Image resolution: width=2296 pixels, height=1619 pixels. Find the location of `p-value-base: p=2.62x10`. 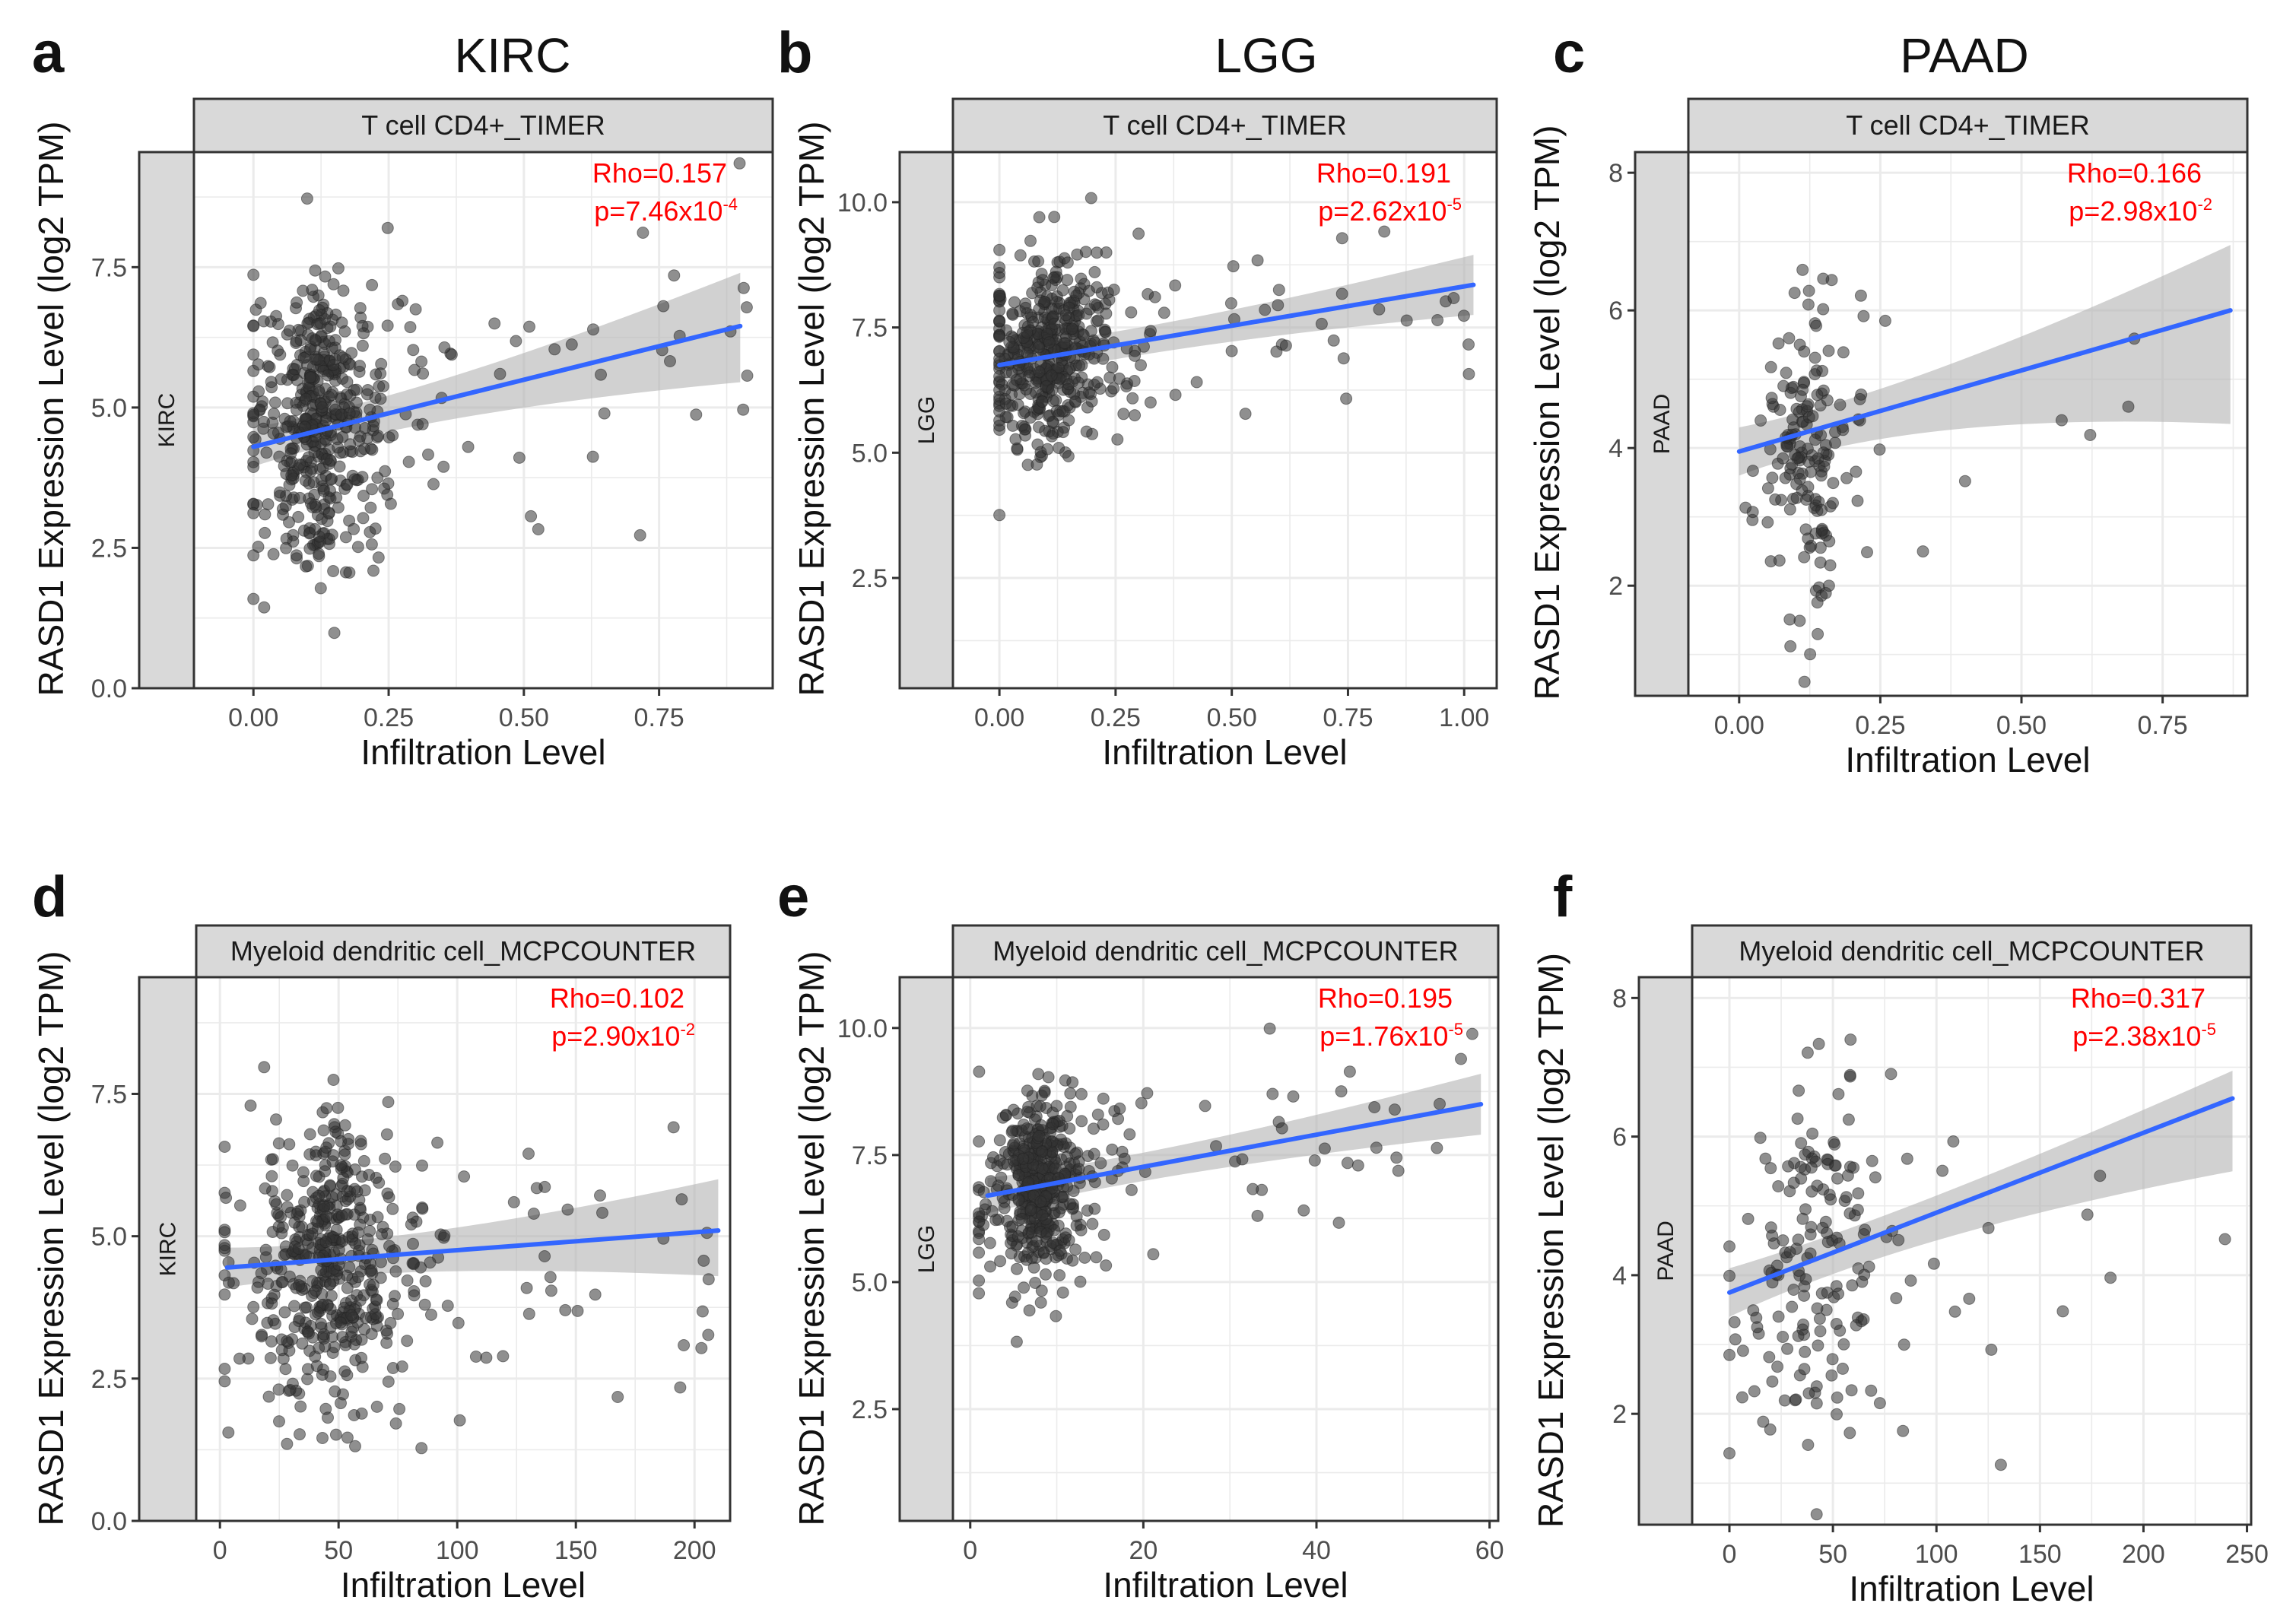

p-value-base: p=2.62x10 is located at coordinates (1383, 211).